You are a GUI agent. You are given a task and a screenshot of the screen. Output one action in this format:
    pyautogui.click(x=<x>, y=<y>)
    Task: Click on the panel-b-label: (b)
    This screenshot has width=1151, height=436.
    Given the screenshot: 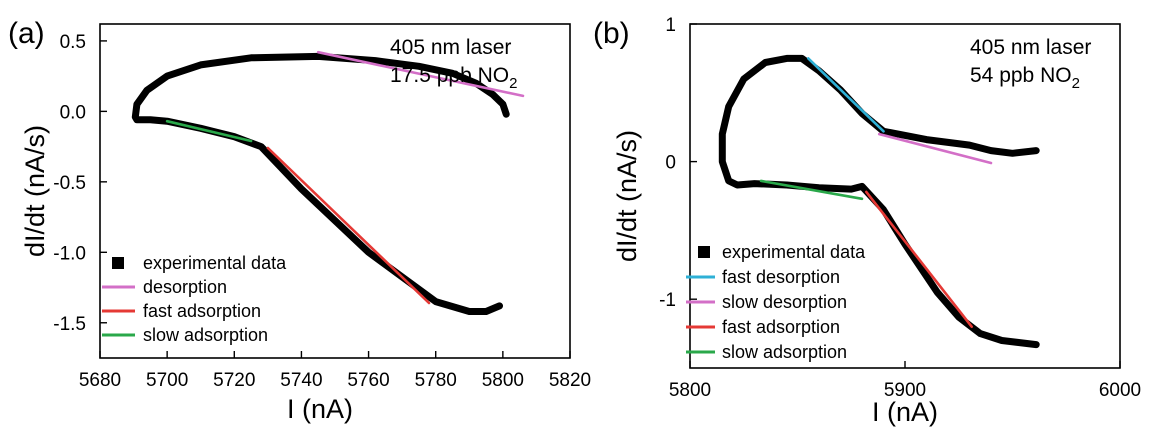 What is the action you would take?
    pyautogui.click(x=611, y=33)
    